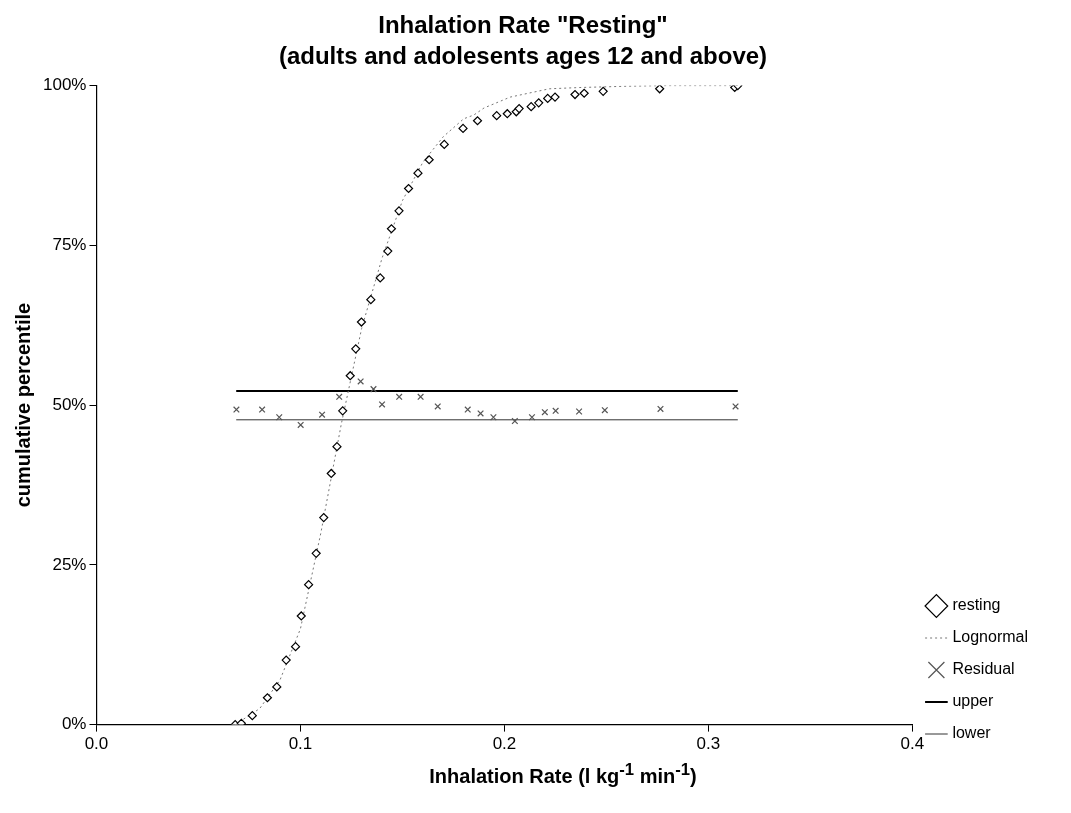 Image resolution: width=1071 pixels, height=813 pixels. I want to click on x-tick-label: 0.1, so click(300, 744).